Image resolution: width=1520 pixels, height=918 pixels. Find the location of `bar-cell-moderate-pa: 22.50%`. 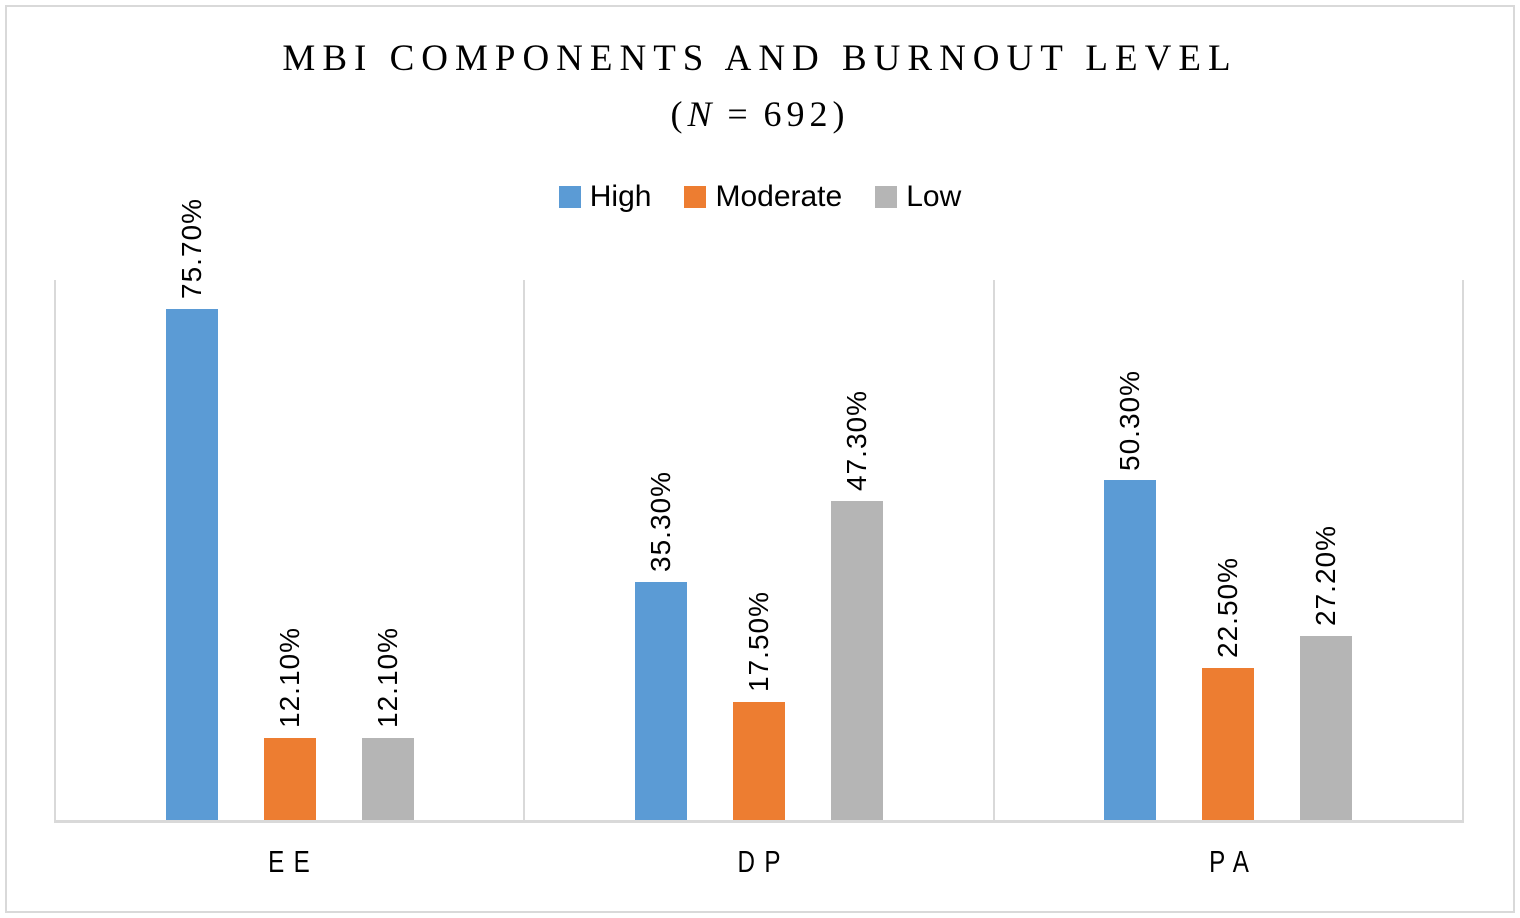

bar-cell-moderate-pa: 22.50% is located at coordinates (1228, 688).